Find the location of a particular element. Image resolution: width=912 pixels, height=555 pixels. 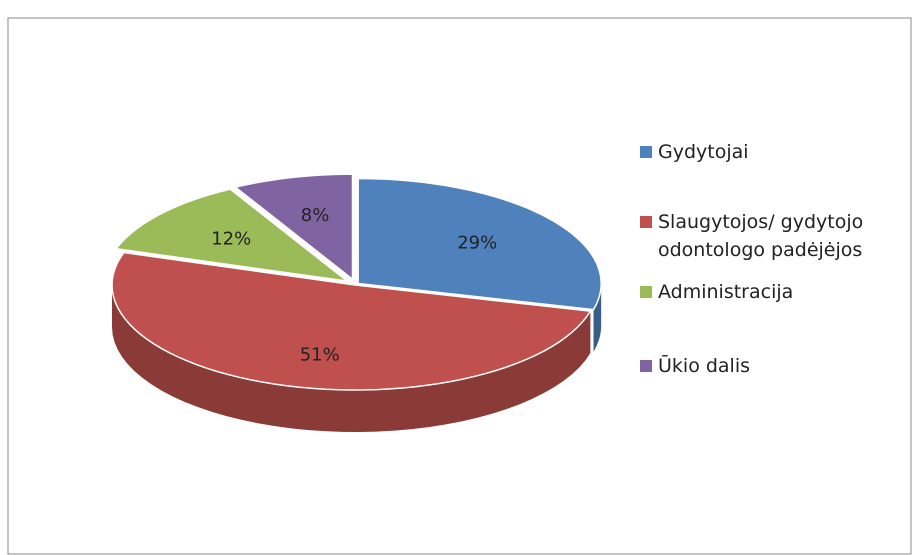

data-label: 12% is located at coordinates (231, 239).